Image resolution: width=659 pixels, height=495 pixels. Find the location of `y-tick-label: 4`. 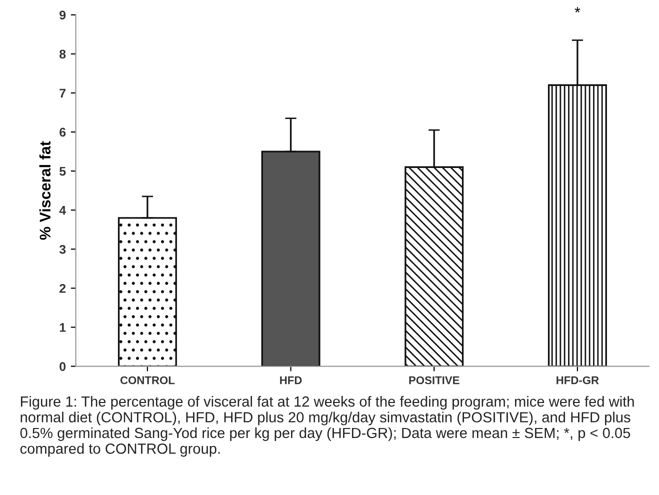

y-tick-label: 4 is located at coordinates (62, 210).